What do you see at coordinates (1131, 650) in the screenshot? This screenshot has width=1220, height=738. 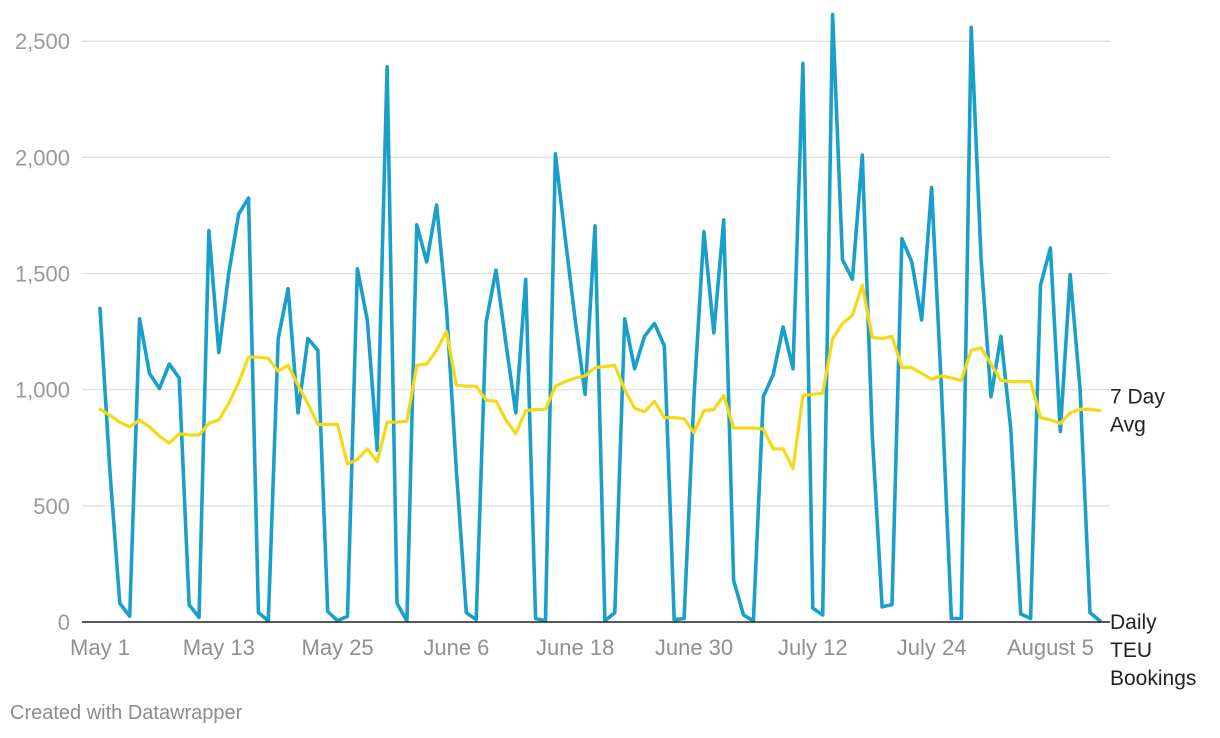 I see `series-label-line: TEU` at bounding box center [1131, 650].